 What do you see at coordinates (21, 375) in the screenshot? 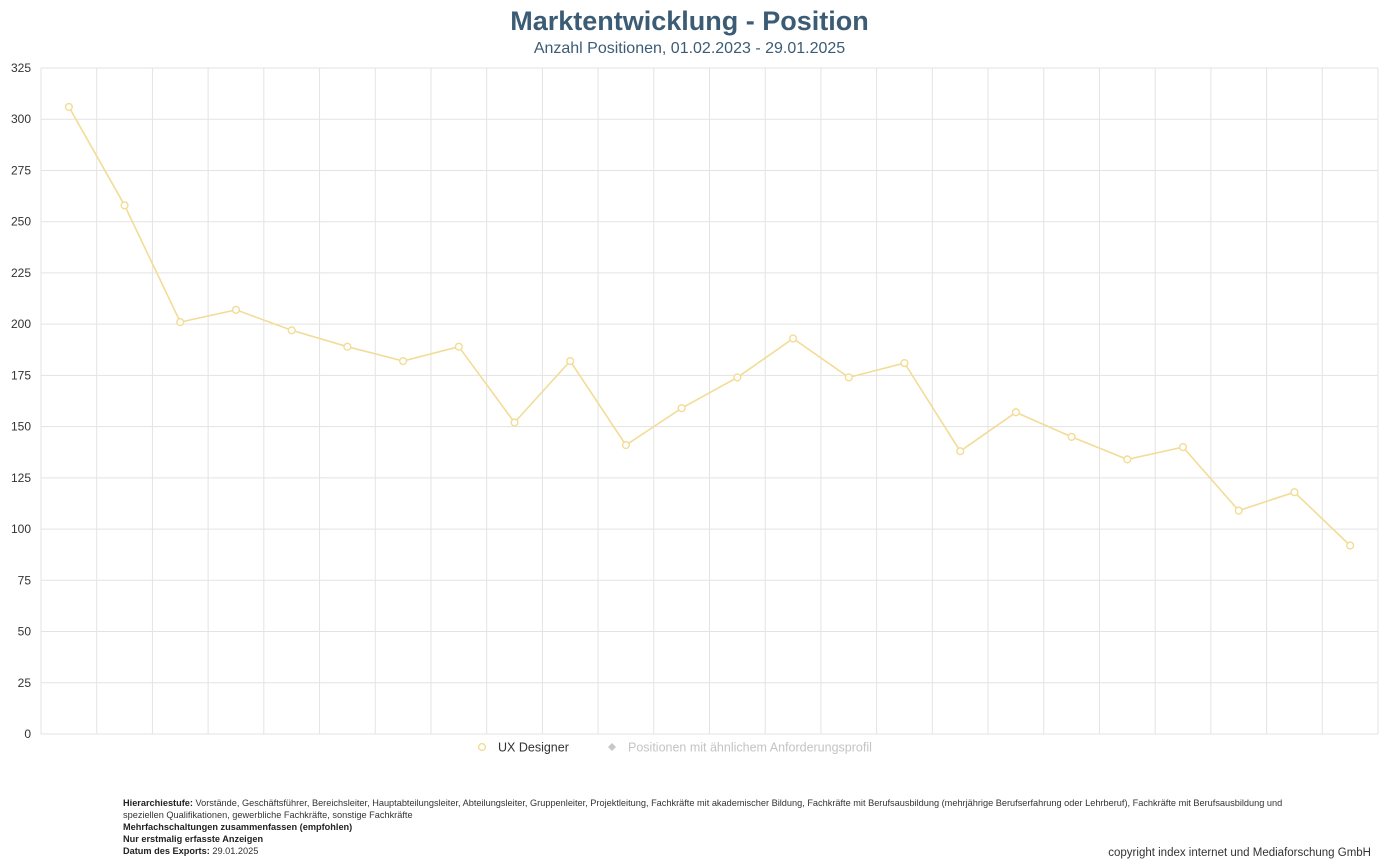
I see `y-tick-label: 175` at bounding box center [21, 375].